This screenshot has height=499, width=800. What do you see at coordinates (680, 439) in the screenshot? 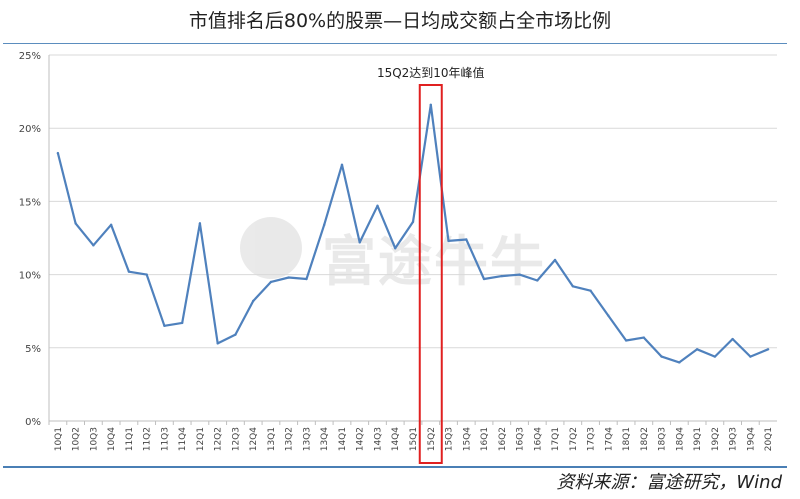
I see `x-tick-label: 18Q4` at bounding box center [680, 439].